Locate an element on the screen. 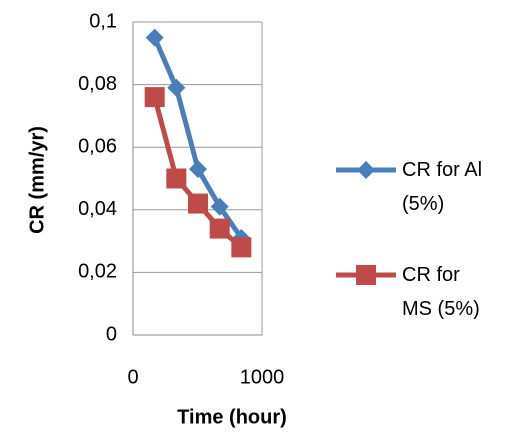 This screenshot has height=439, width=518. legend-entry: CR for Al (5%) is located at coordinates (442, 187).